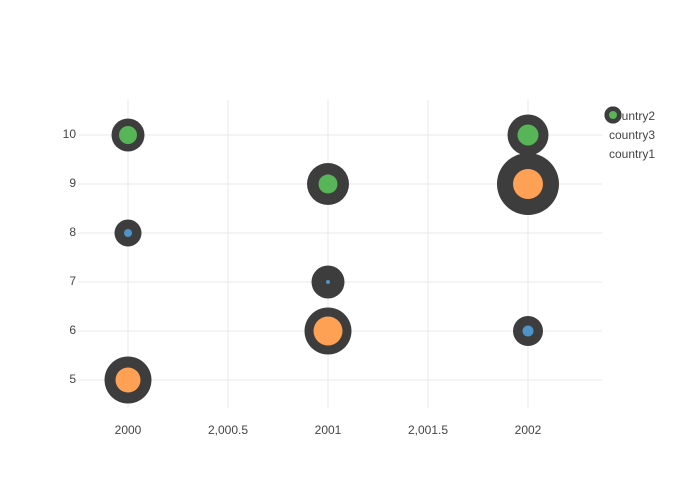  Describe the element at coordinates (72, 232) in the screenshot. I see `y-axis-tick-label: 8` at that location.